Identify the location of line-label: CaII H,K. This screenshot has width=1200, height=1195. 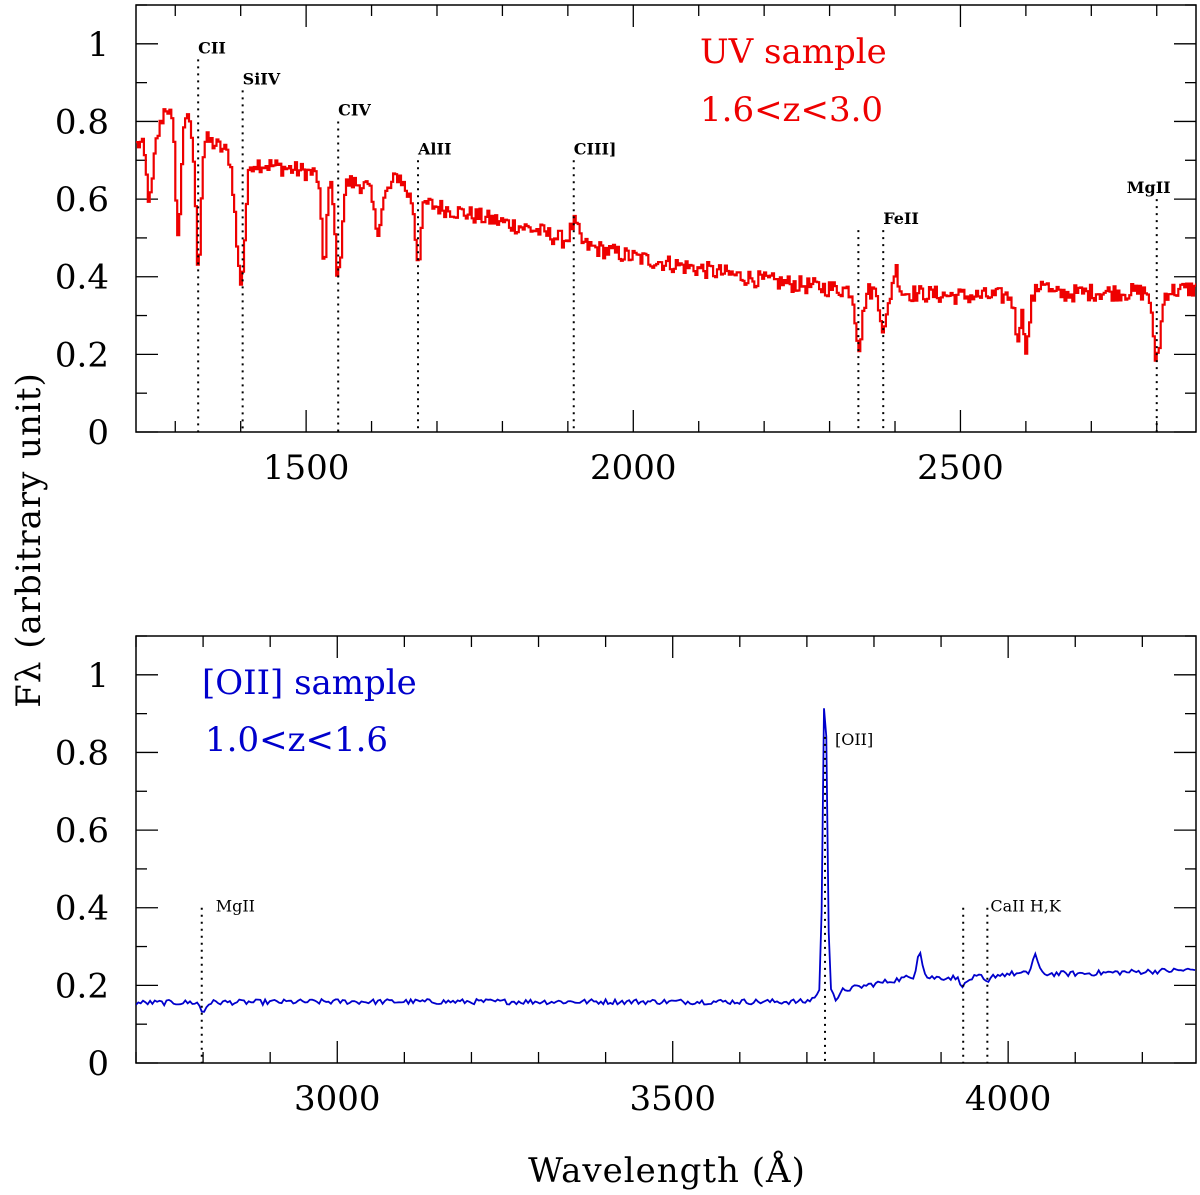
(1026, 906).